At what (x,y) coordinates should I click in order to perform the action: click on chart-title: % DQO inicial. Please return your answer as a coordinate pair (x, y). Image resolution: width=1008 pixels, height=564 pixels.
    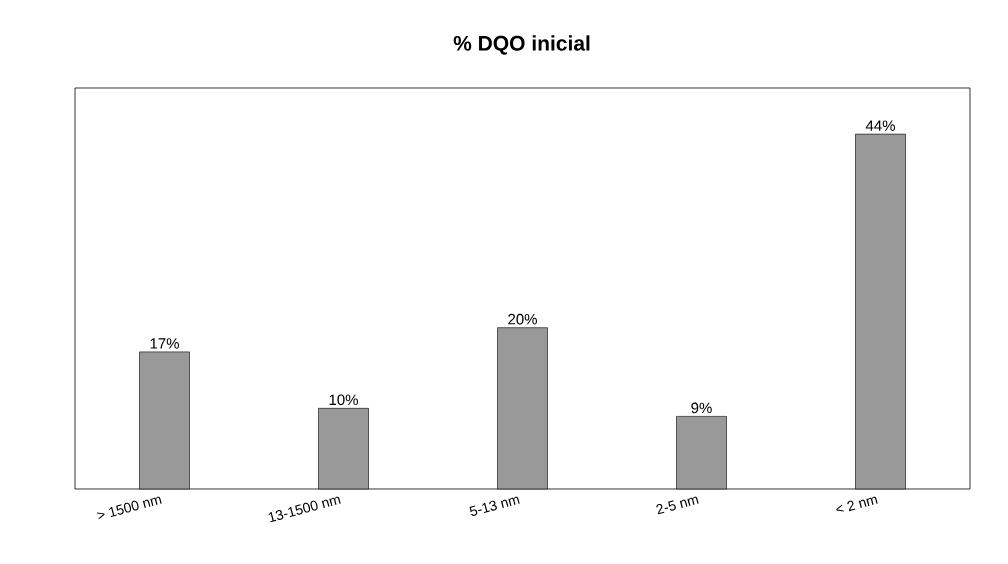
    Looking at the image, I should click on (521, 45).